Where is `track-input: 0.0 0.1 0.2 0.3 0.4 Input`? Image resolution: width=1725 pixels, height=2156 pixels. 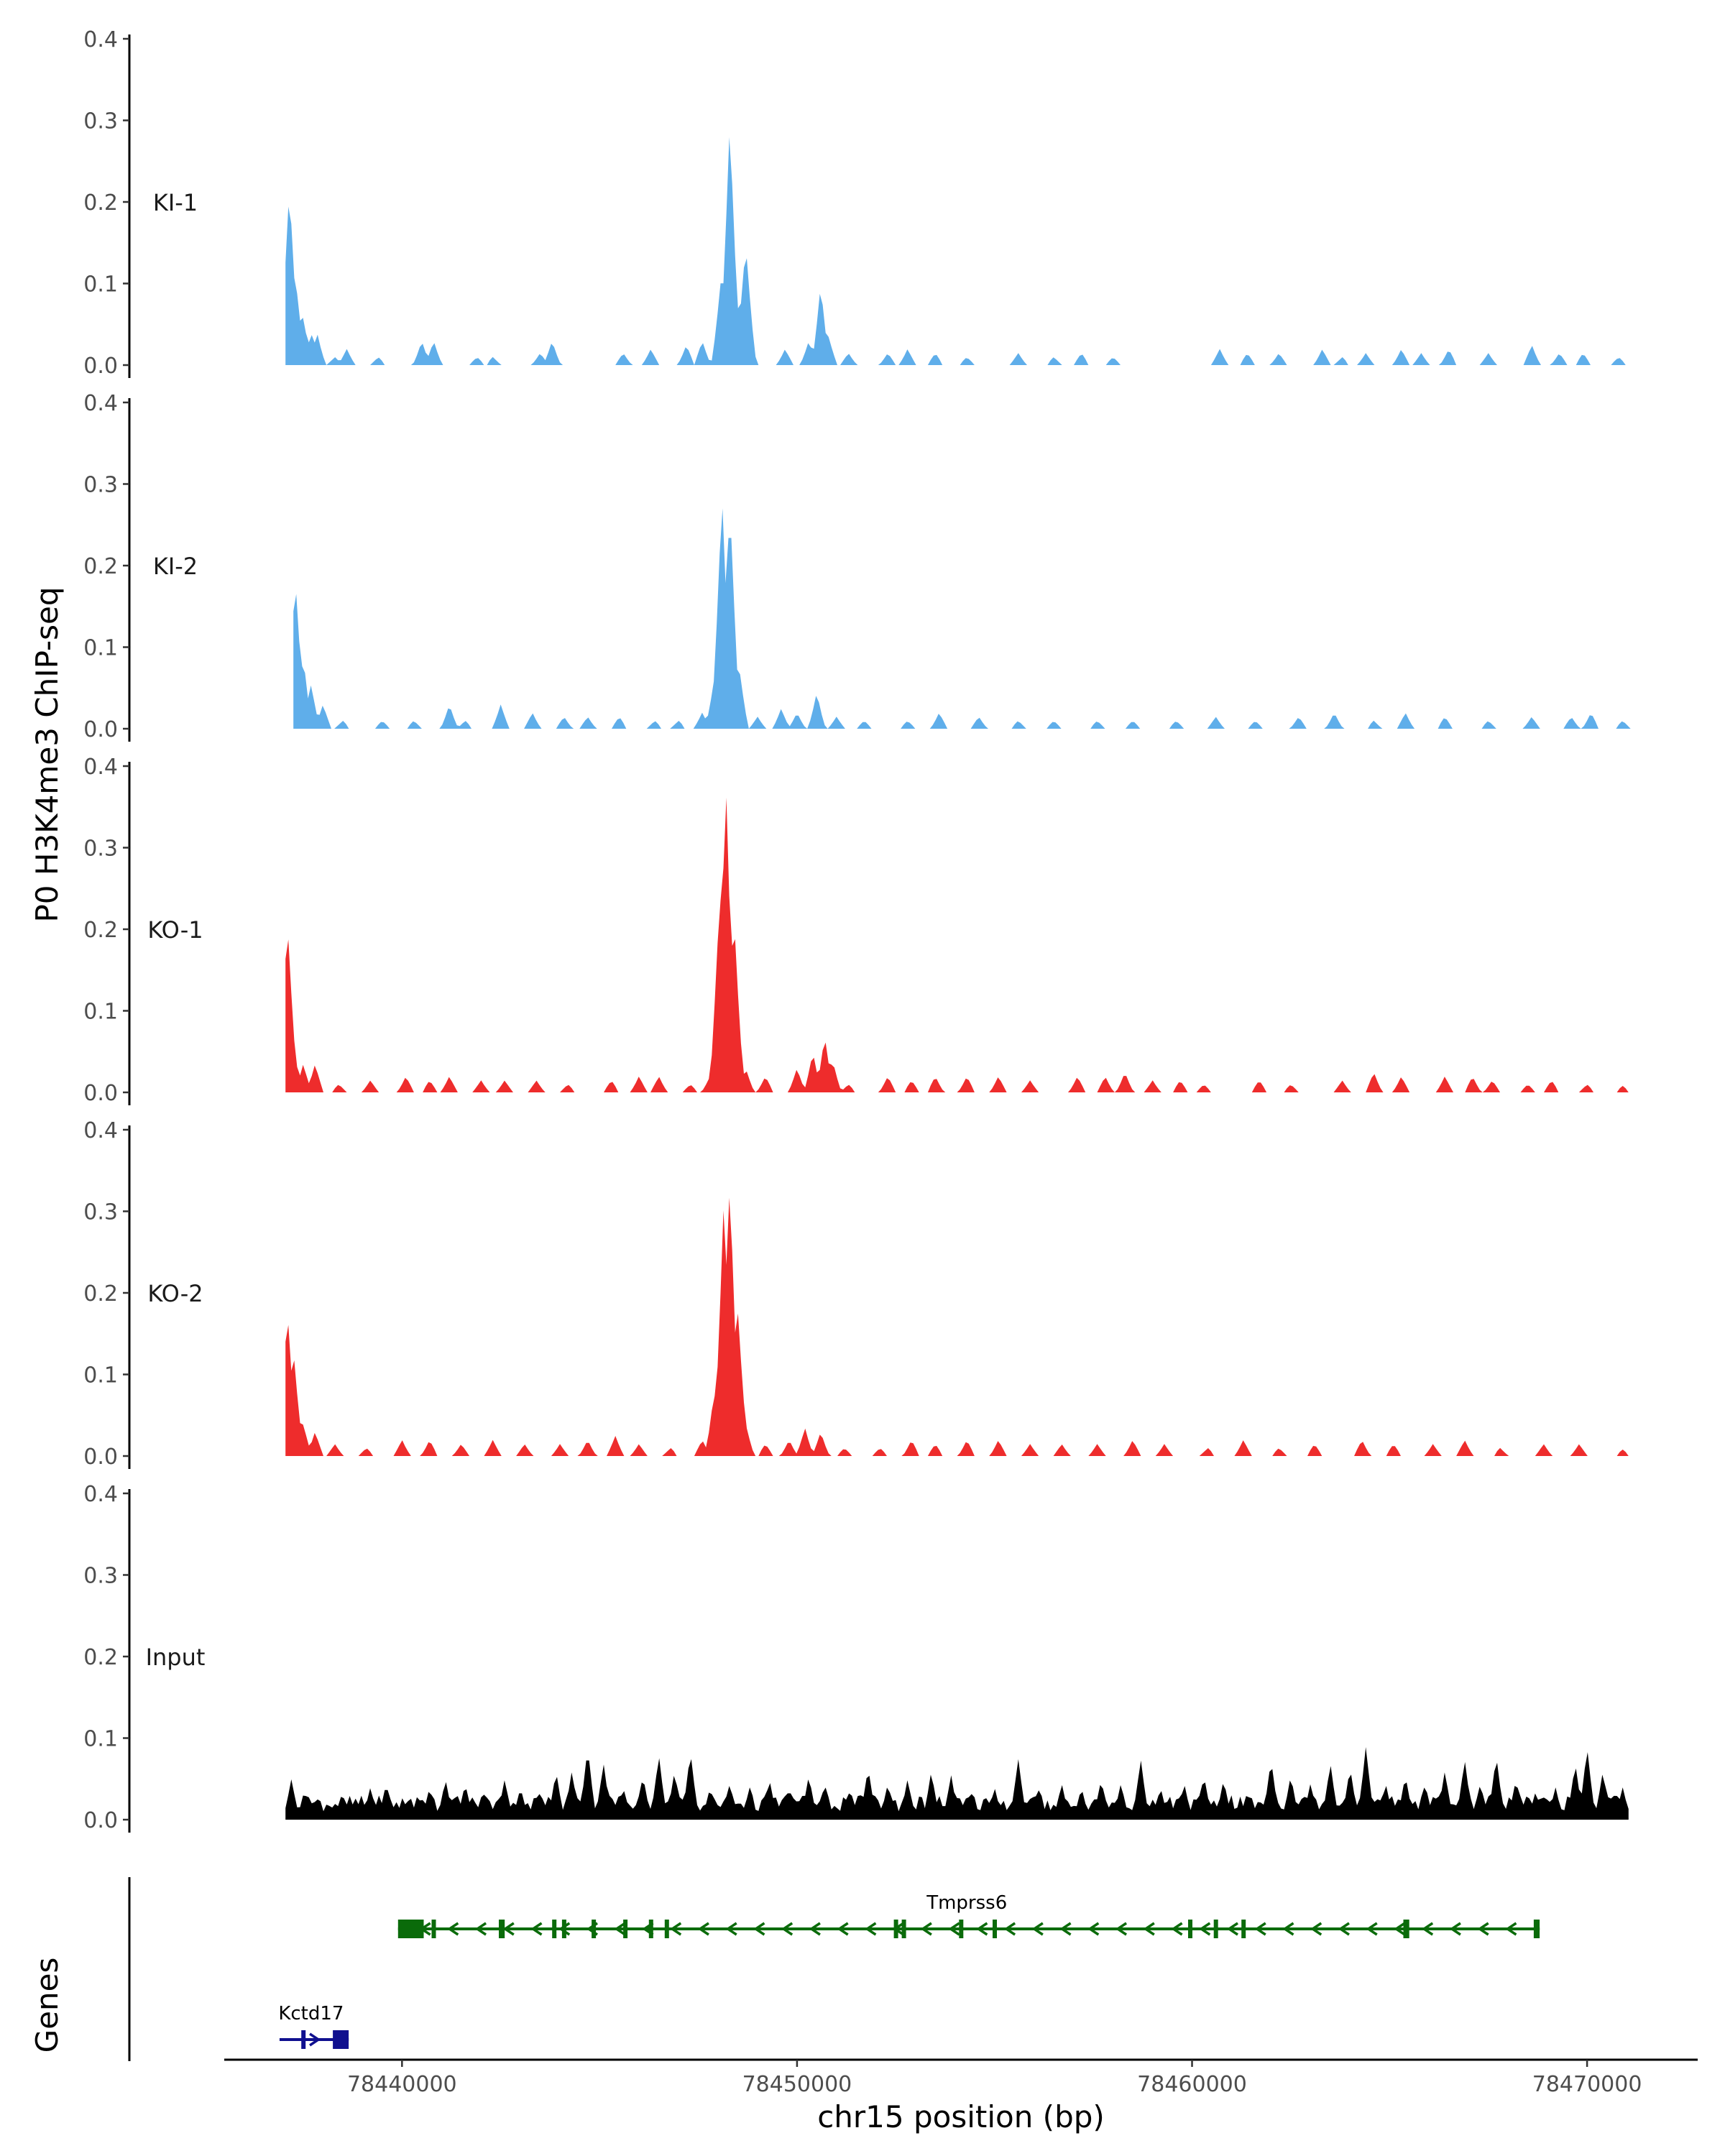
track-input: 0.0 0.1 0.2 0.3 0.4 Input is located at coordinates (856, 1658).